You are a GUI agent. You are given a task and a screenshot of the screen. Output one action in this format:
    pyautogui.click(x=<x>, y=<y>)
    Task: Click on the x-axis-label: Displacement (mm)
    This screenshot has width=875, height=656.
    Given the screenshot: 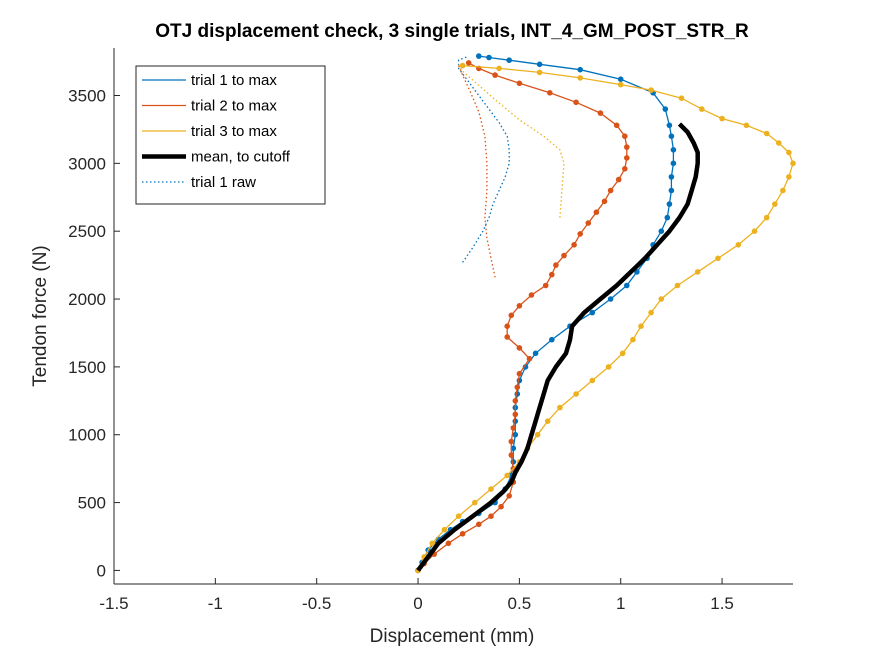 What is the action you would take?
    pyautogui.click(x=452, y=636)
    